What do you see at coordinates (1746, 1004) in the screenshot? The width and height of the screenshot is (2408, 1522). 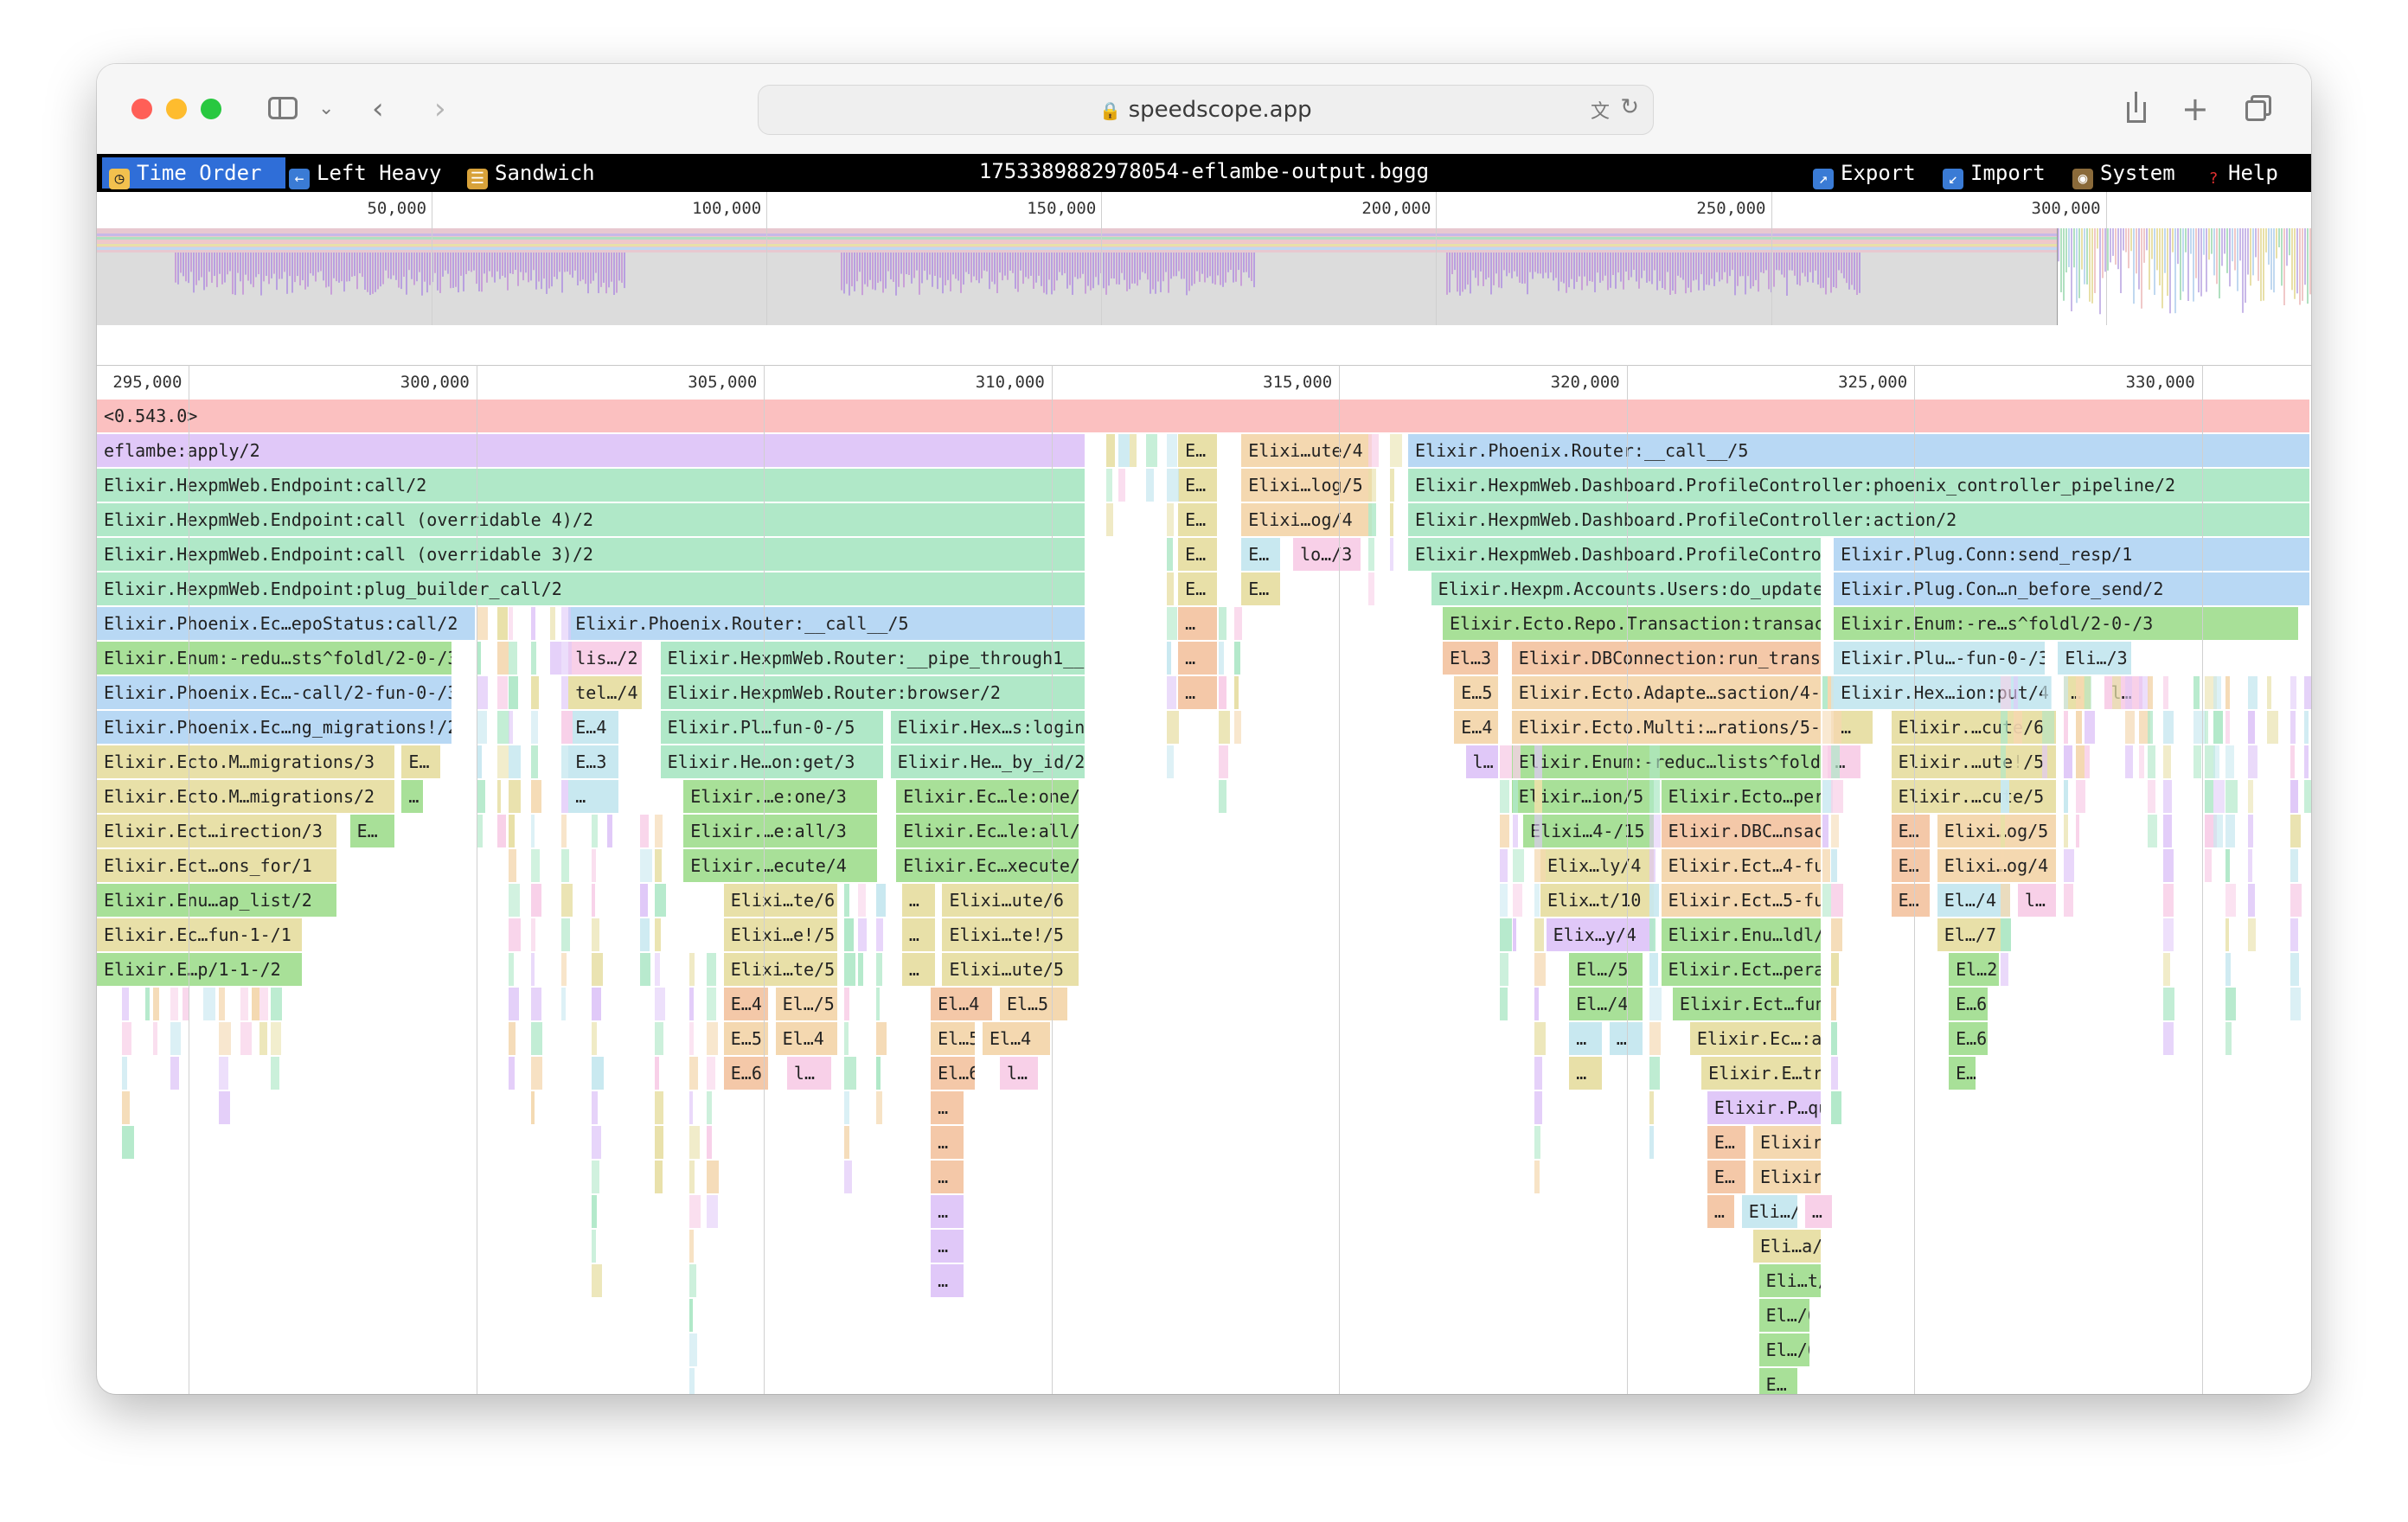 I see `flame-frame: Elixir.Ect…fun-4-/15` at bounding box center [1746, 1004].